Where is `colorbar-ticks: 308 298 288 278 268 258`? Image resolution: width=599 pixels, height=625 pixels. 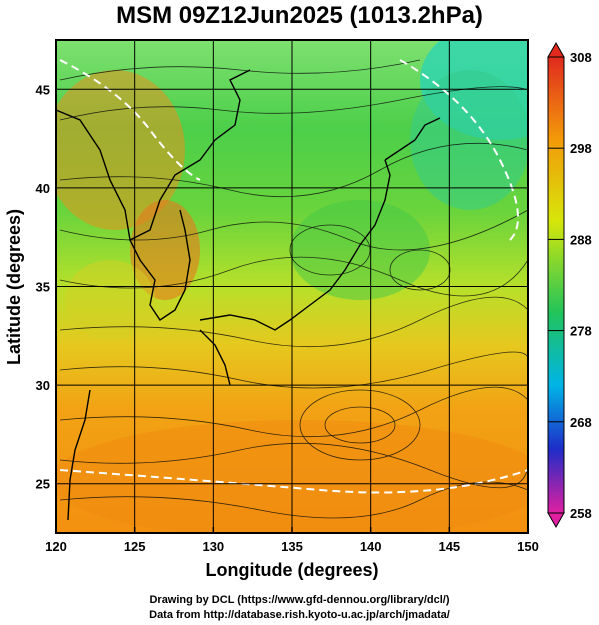 colorbar-ticks: 308 298 288 278 268 258 is located at coordinates (570, 285).